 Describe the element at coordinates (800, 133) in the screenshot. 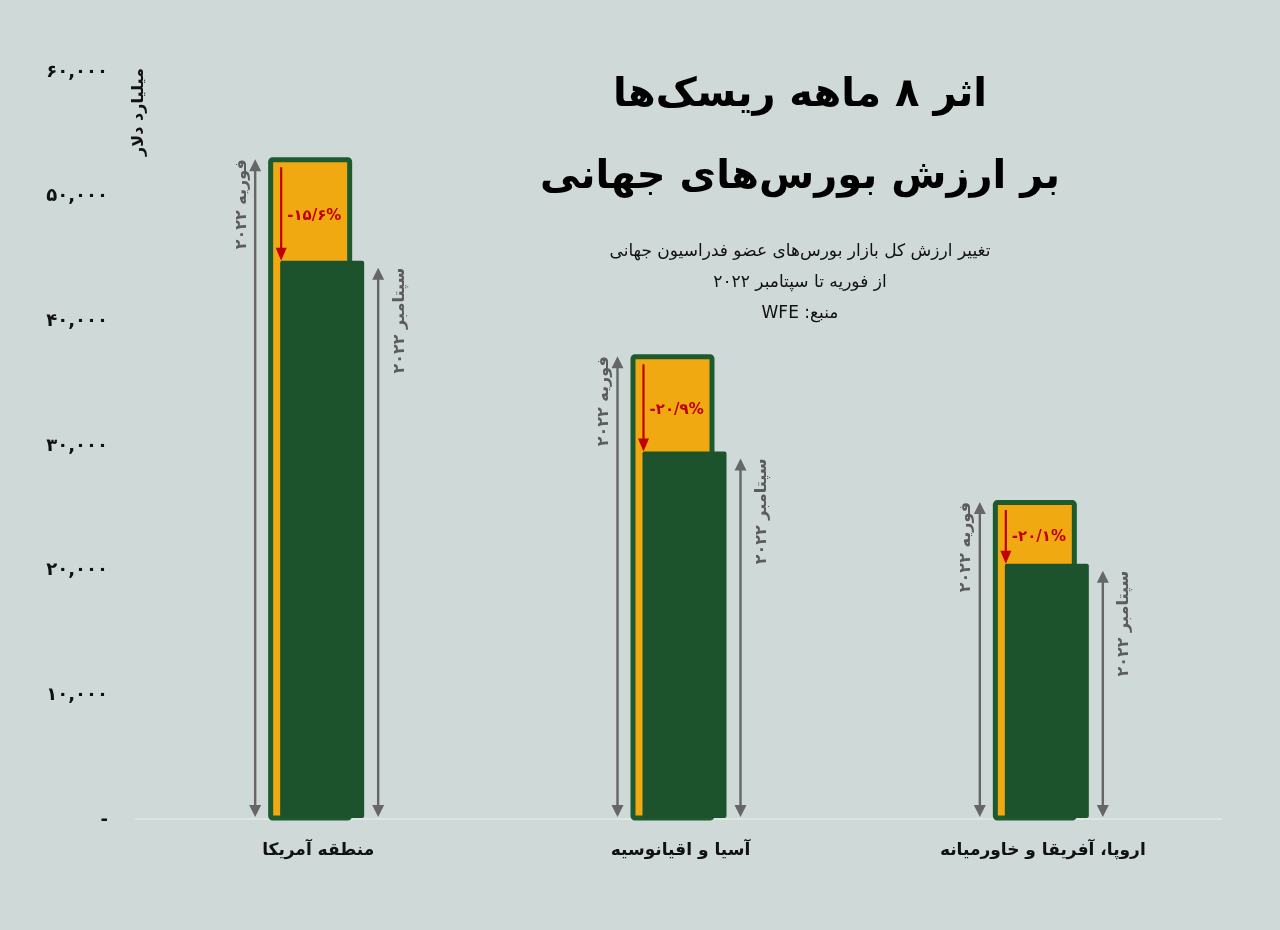

I see `text: اثر ۸ ماهه ریسک‌ها بر ارزش بورس‌های جهانی` at that location.